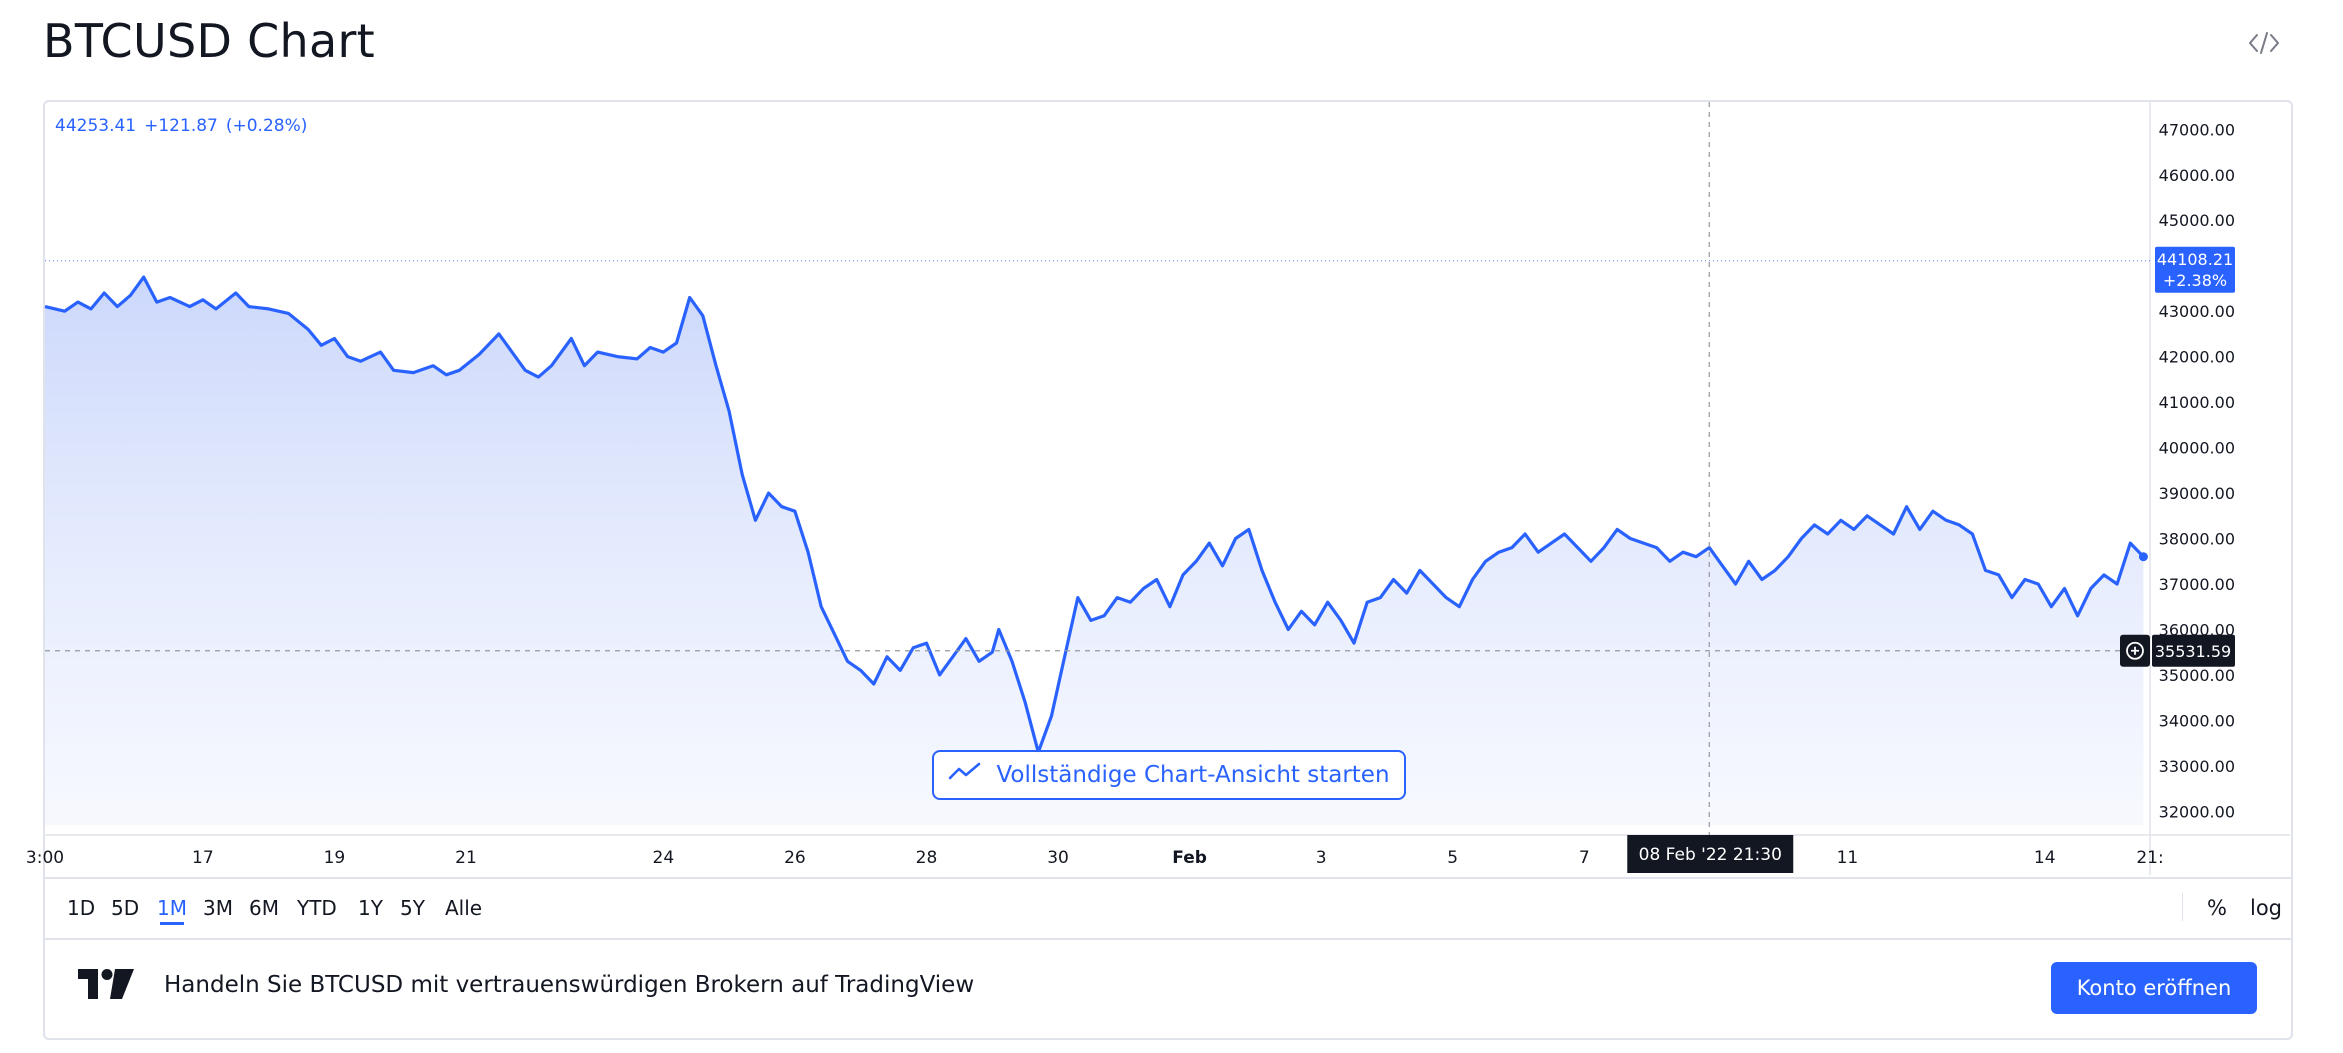 The image size is (2343, 1053). Describe the element at coordinates (2197, 311) in the screenshot. I see `y-tick-label: 43000.00` at that location.